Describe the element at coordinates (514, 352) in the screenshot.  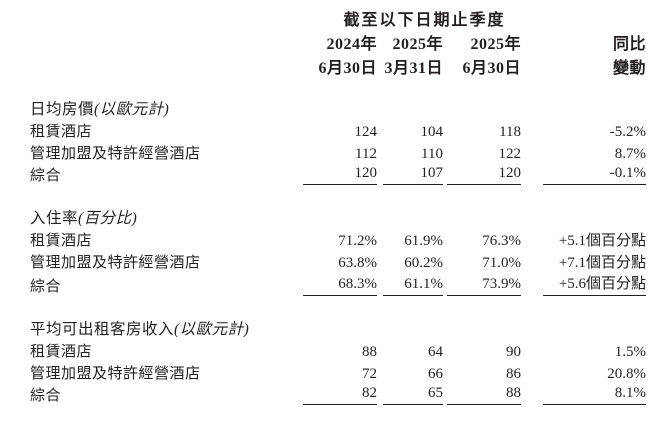
I see `value-cell: 90` at that location.